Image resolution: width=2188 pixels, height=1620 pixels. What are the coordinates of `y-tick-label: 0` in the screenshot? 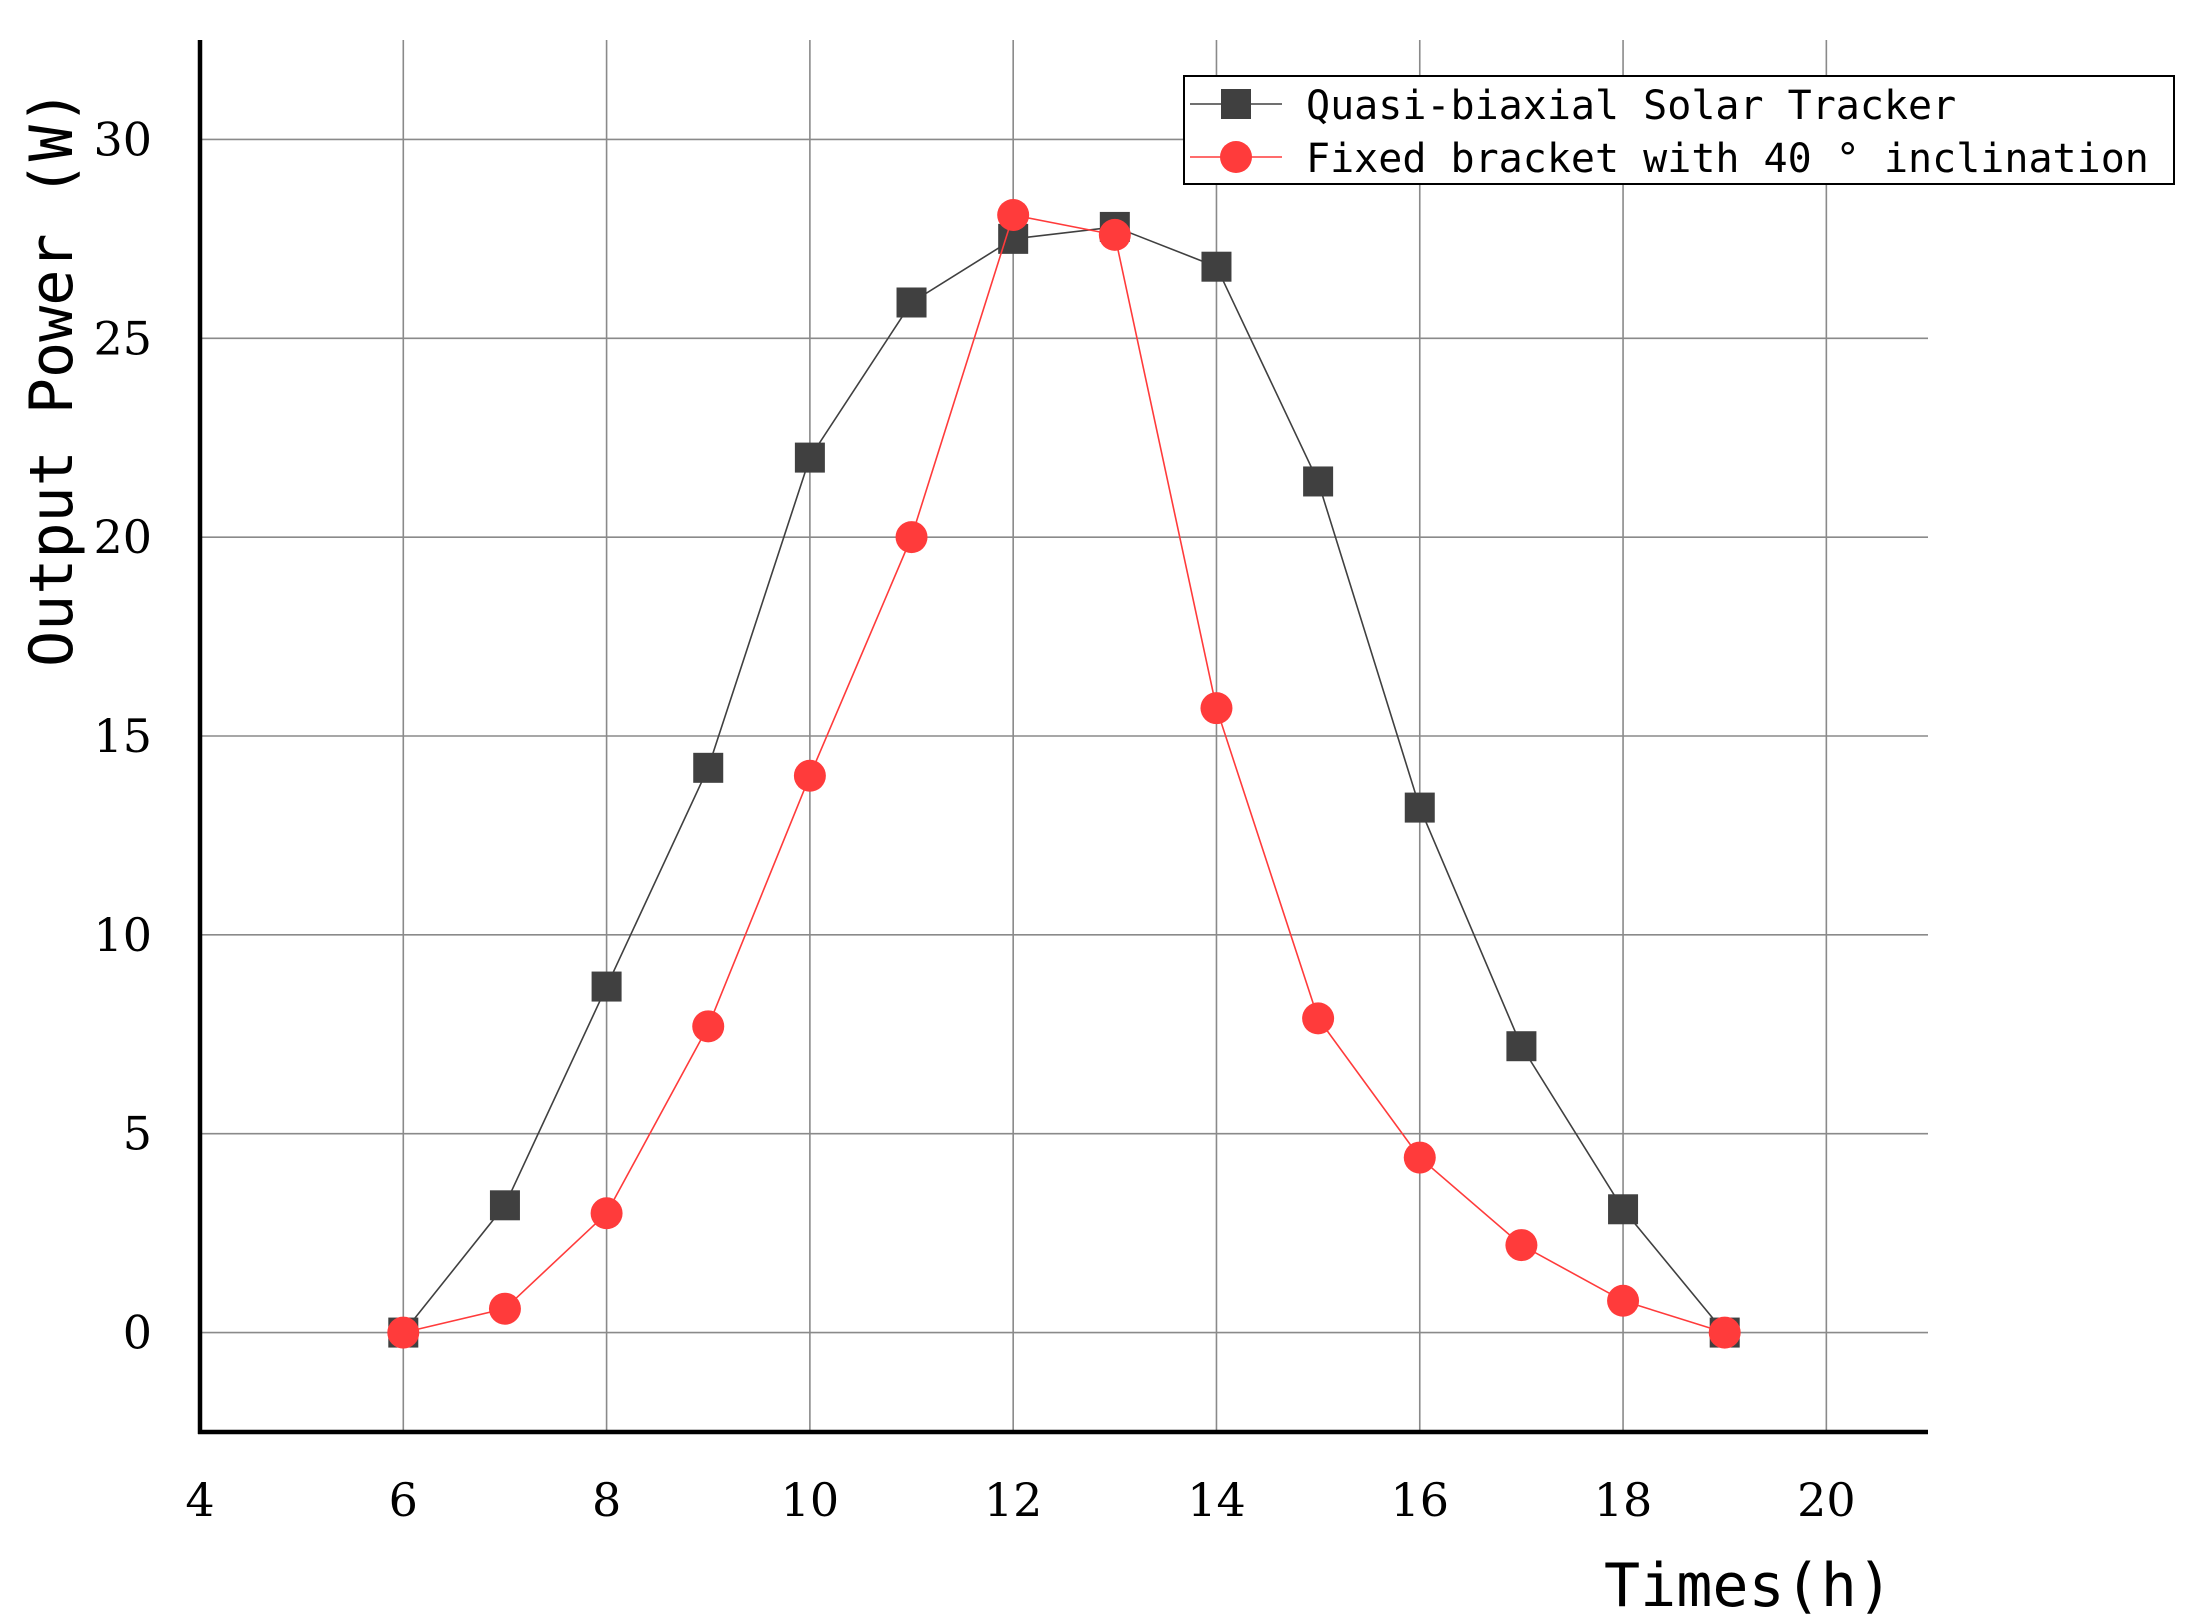 It's located at (137, 1333).